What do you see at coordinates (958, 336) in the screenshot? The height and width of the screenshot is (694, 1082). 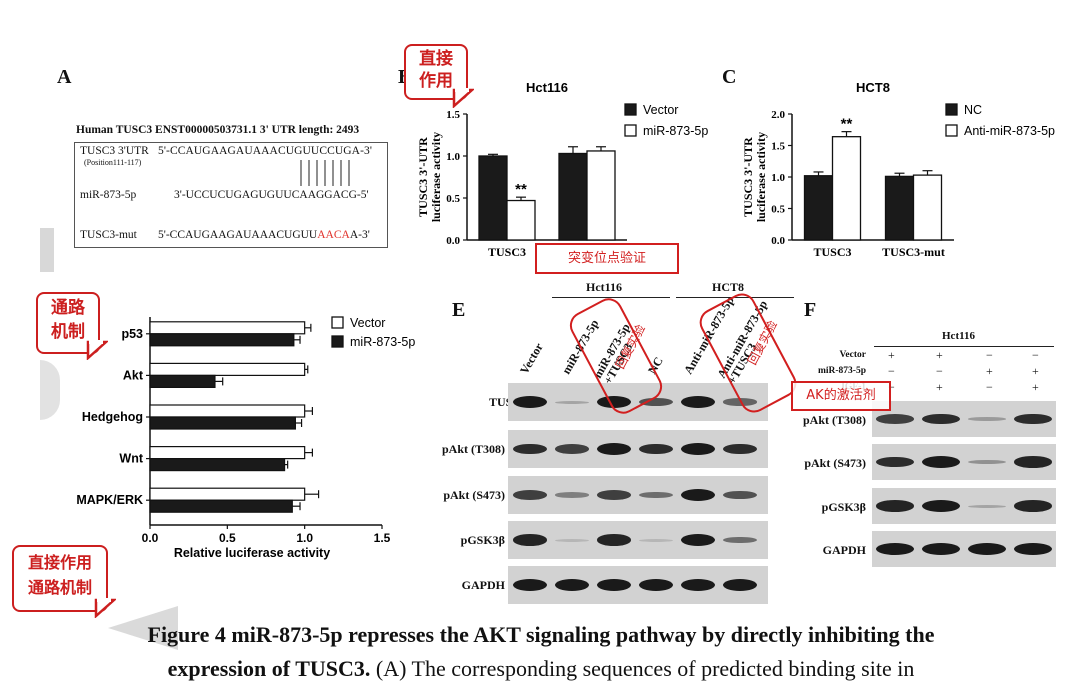 I see `blot-f-title: Hct116` at bounding box center [958, 336].